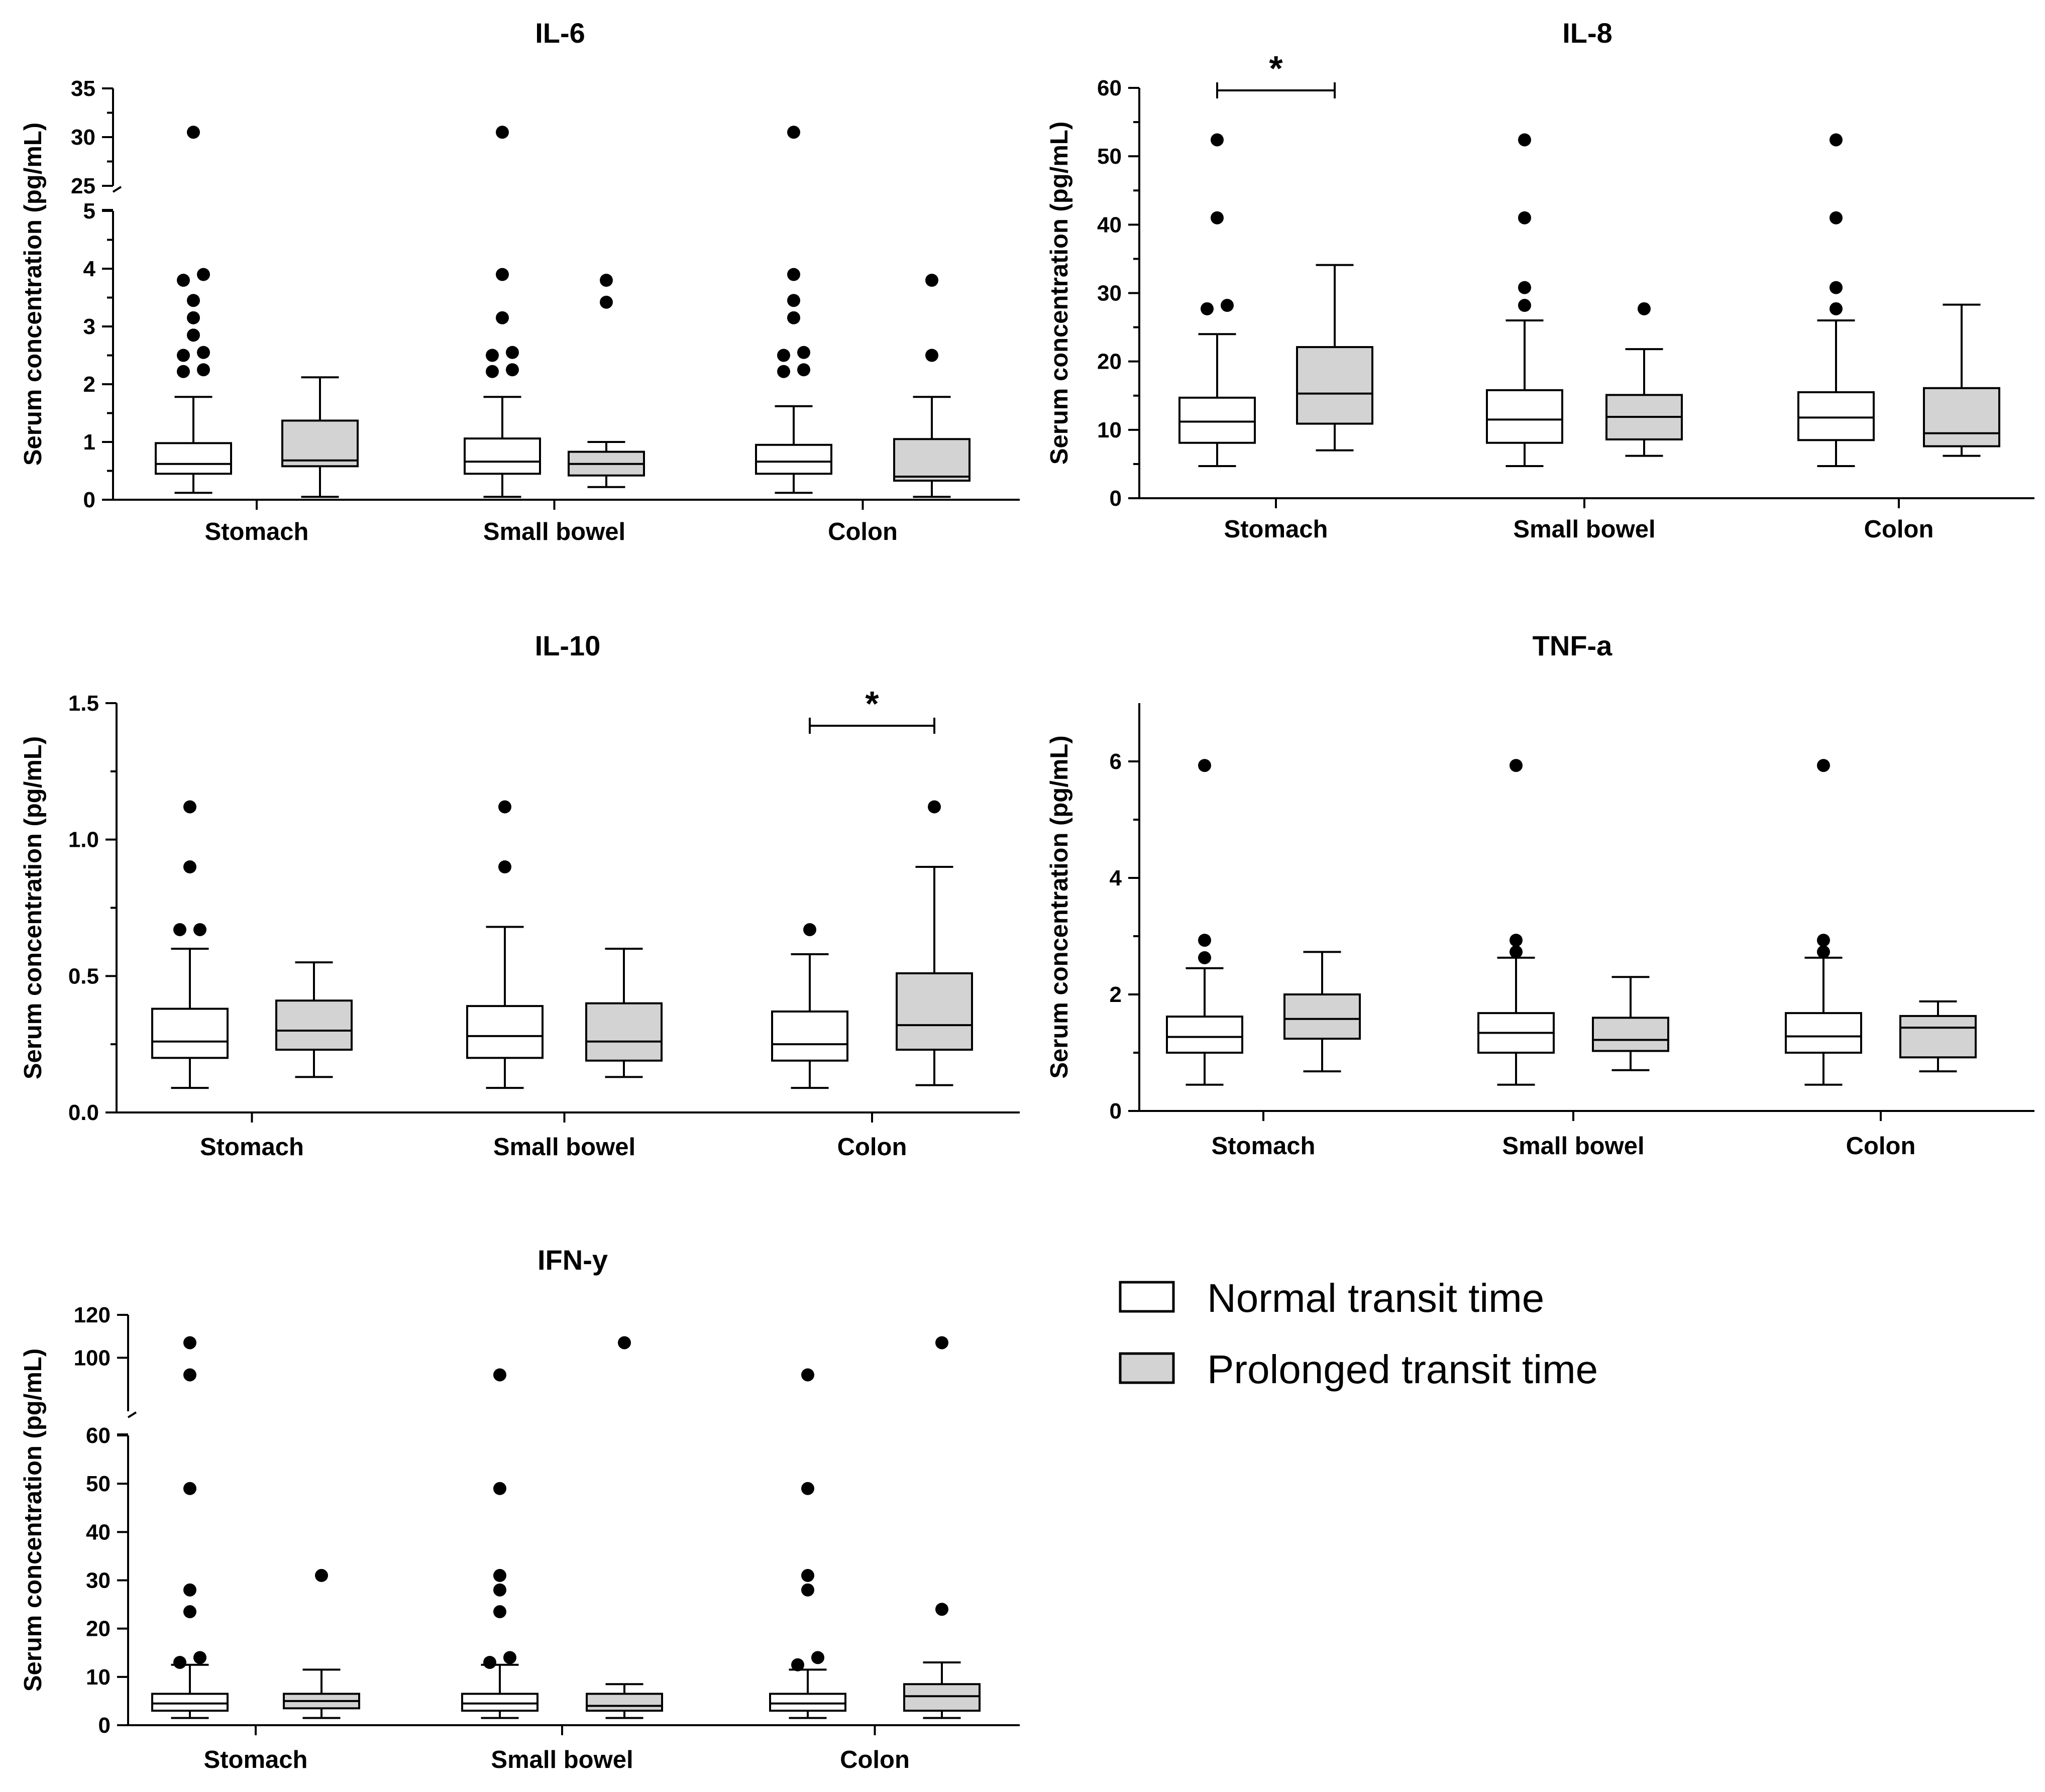 Image resolution: width=2045 pixels, height=1792 pixels. What do you see at coordinates (117, 189) in the screenshot?
I see `axis-break-mark` at bounding box center [117, 189].